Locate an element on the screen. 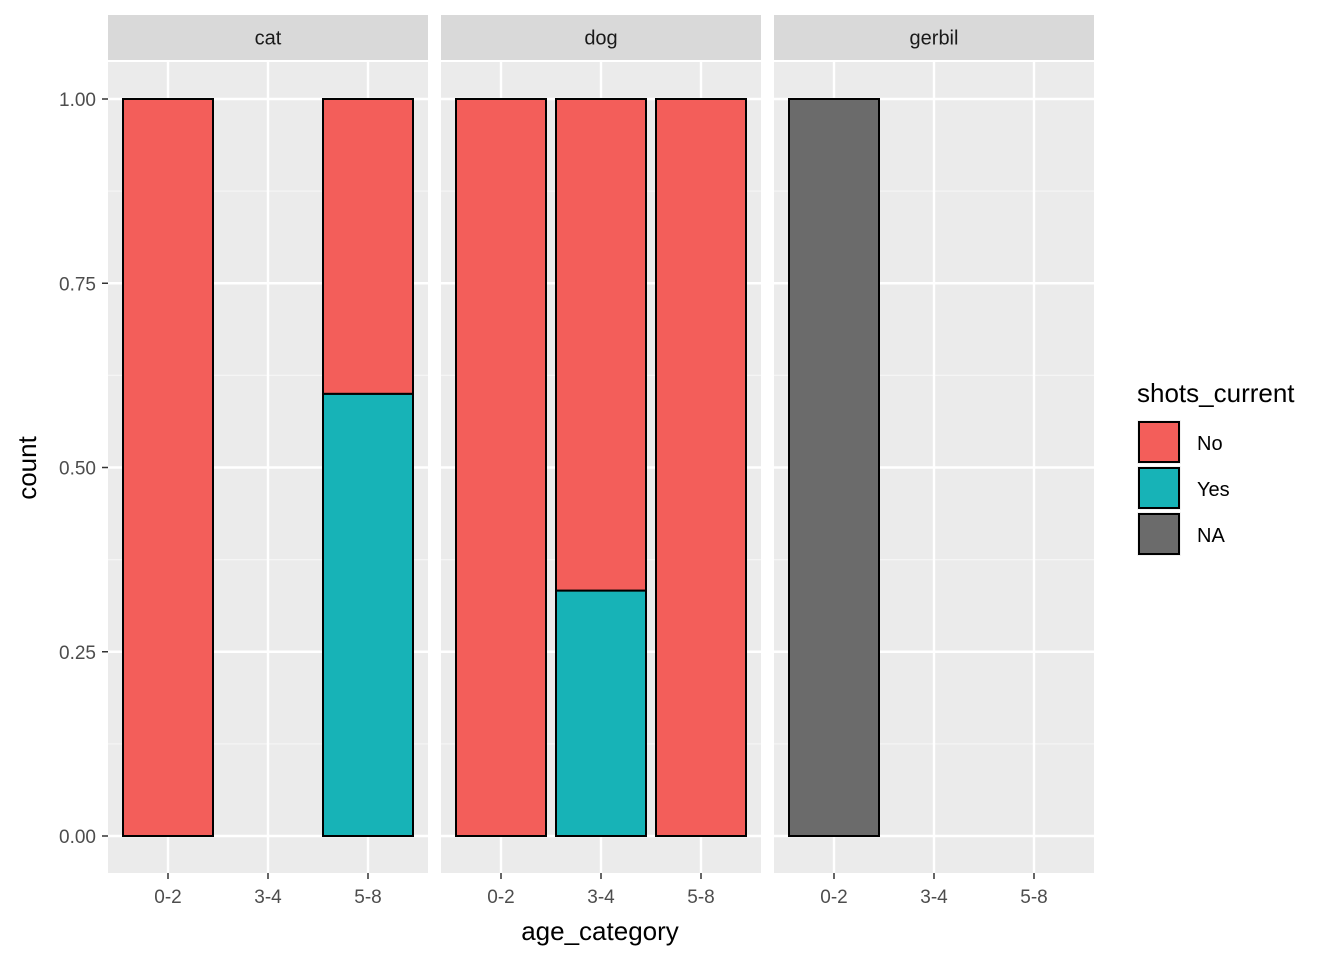 This screenshot has height=960, width=1344. bar-cat-0-2-No is located at coordinates (168, 467).